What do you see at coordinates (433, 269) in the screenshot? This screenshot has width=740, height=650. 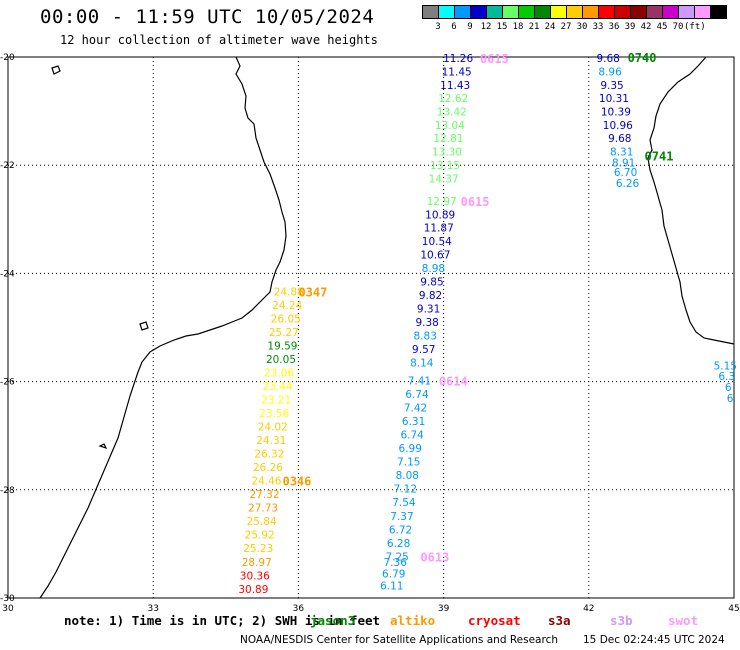 I see `wave-height-label: 8.98` at bounding box center [433, 269].